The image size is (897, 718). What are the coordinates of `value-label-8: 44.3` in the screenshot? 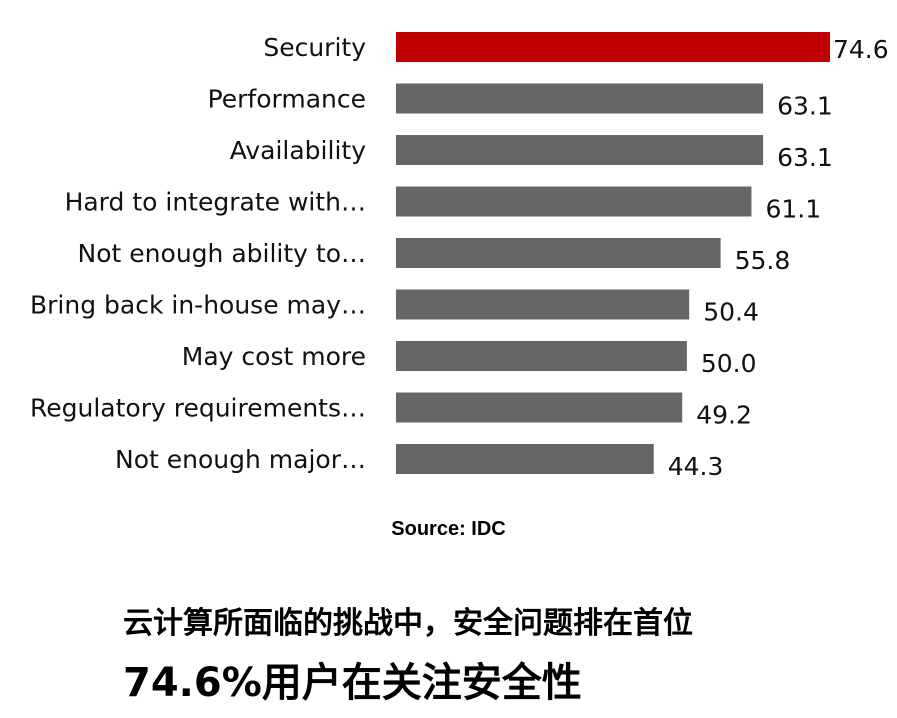 It's located at (696, 466).